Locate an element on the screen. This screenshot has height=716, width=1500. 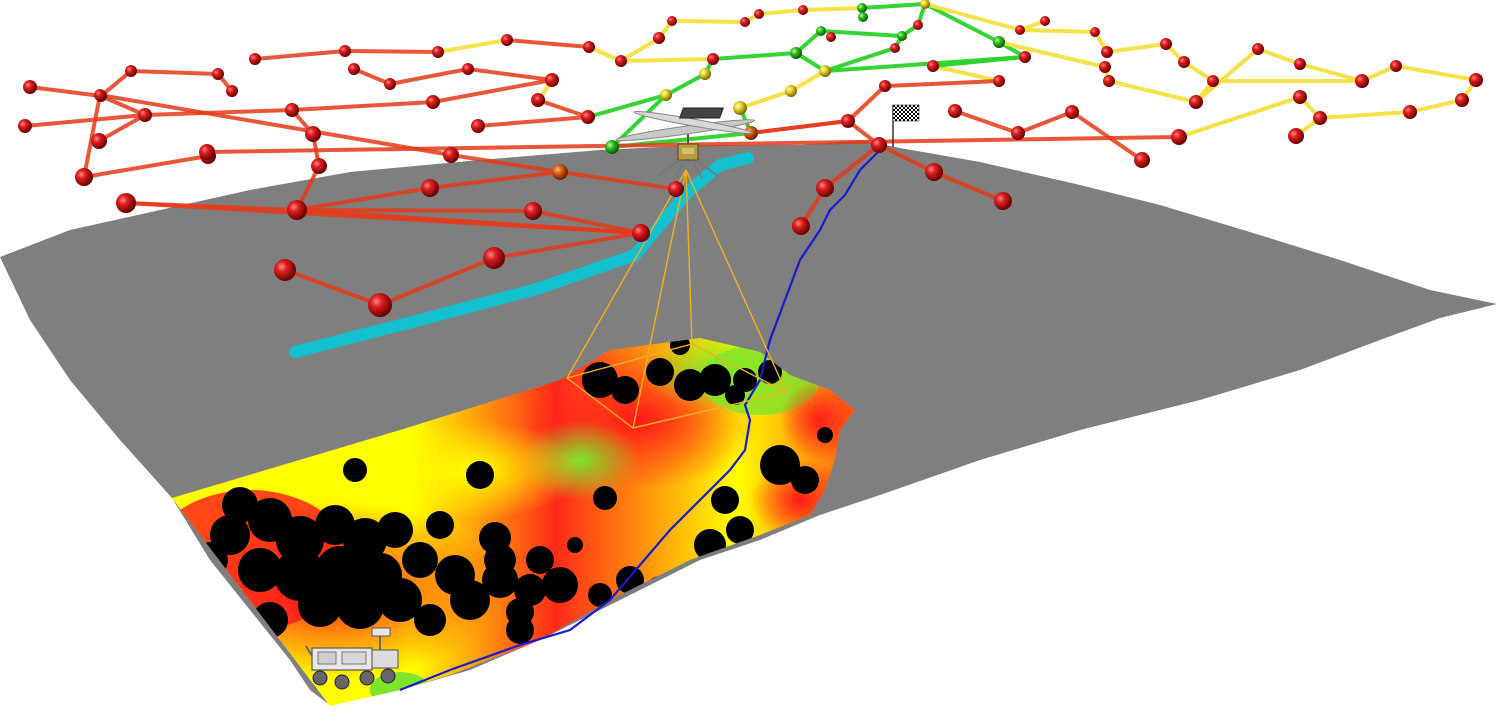
rover-icon is located at coordinates (352, 658).